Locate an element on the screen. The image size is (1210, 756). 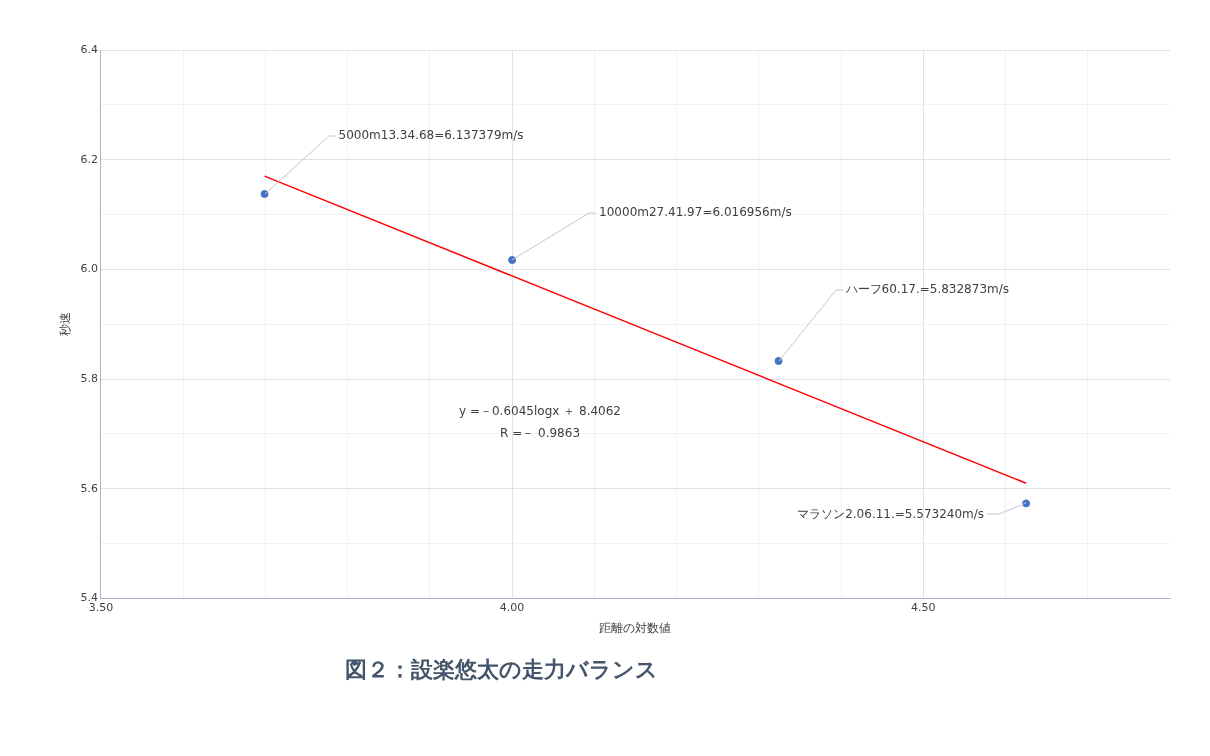
x-tick-label: 3.50 is located at coordinates (101, 607).